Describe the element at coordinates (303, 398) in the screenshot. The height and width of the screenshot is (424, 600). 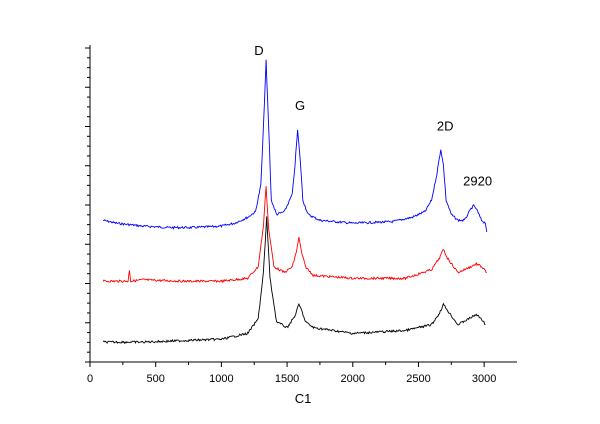
I see `x-axis-title: C1` at that location.